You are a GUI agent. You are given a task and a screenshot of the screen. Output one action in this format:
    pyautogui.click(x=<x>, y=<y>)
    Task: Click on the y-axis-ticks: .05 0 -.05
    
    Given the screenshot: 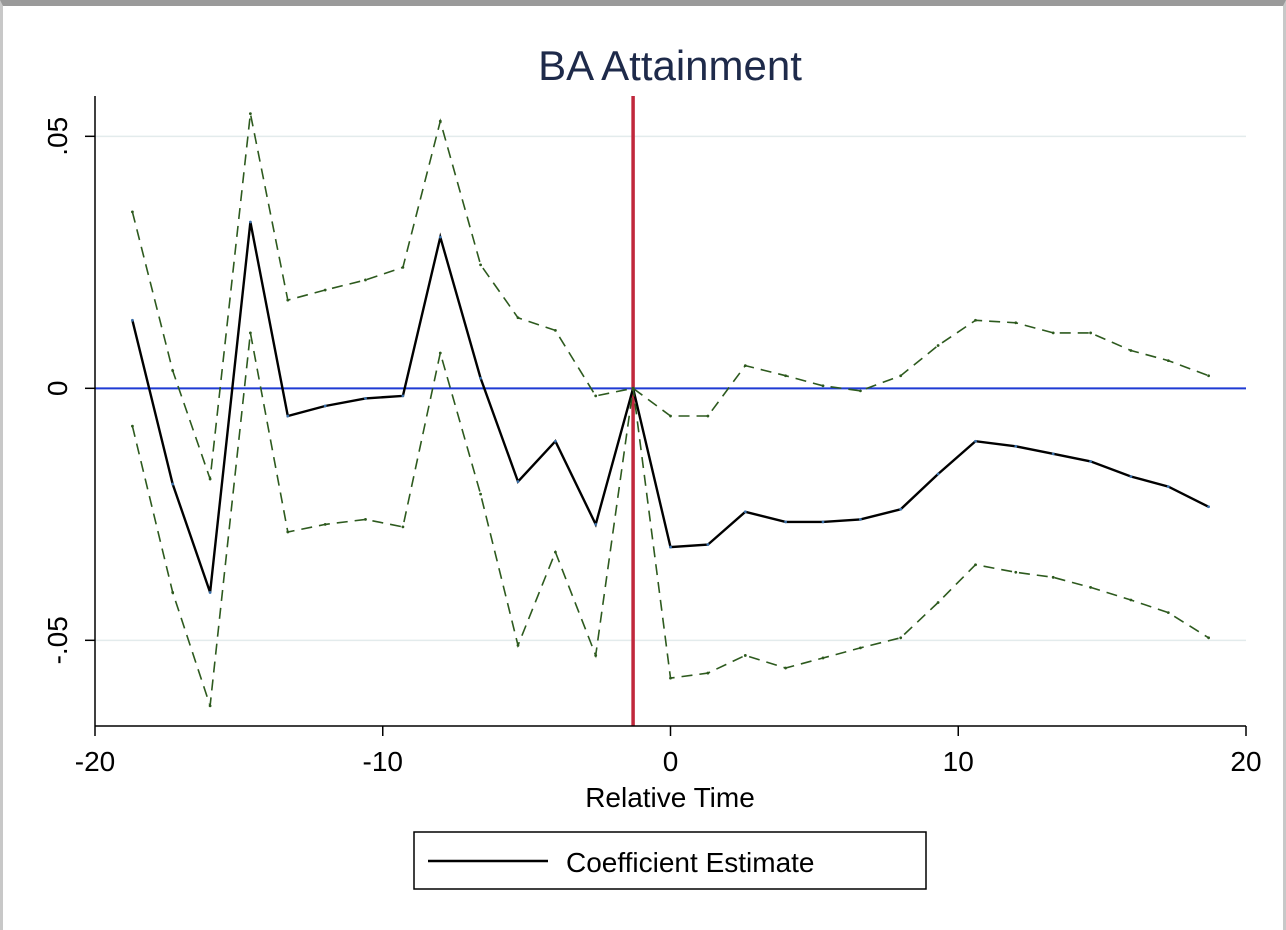 What is the action you would take?
    pyautogui.click(x=68, y=390)
    